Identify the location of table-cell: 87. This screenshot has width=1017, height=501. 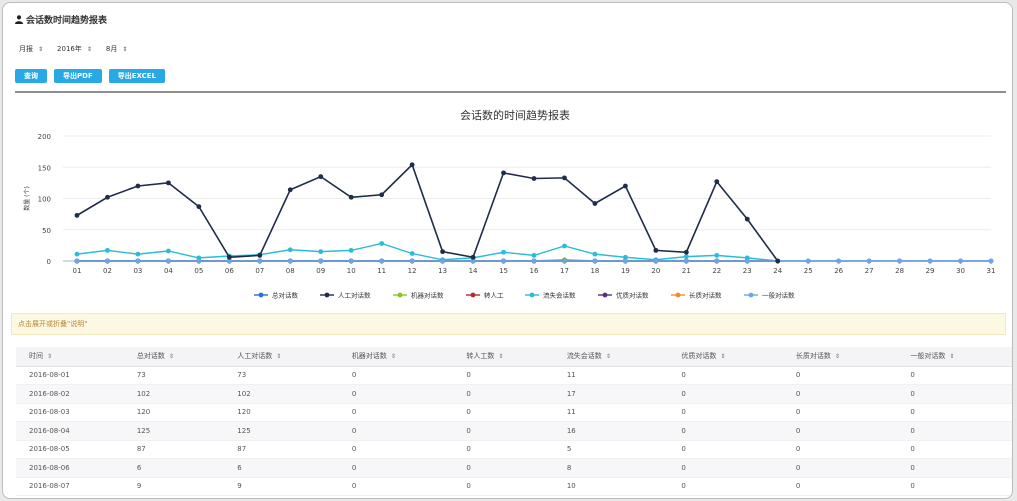
(281, 449).